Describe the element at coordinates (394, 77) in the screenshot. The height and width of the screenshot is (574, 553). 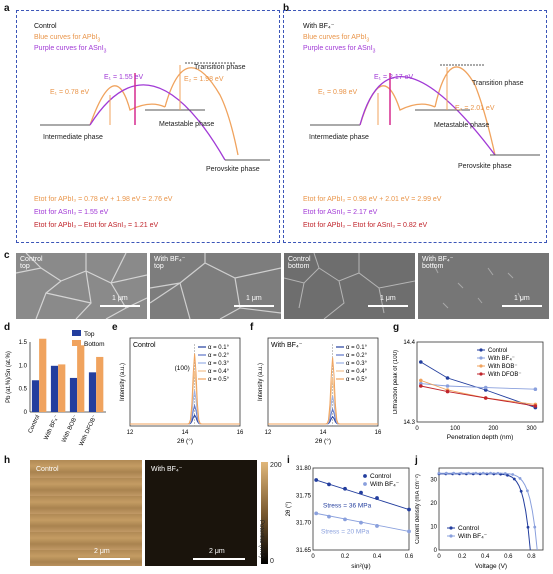
I see `panel-b-e1: E₁ = 2.17 eV` at that location.